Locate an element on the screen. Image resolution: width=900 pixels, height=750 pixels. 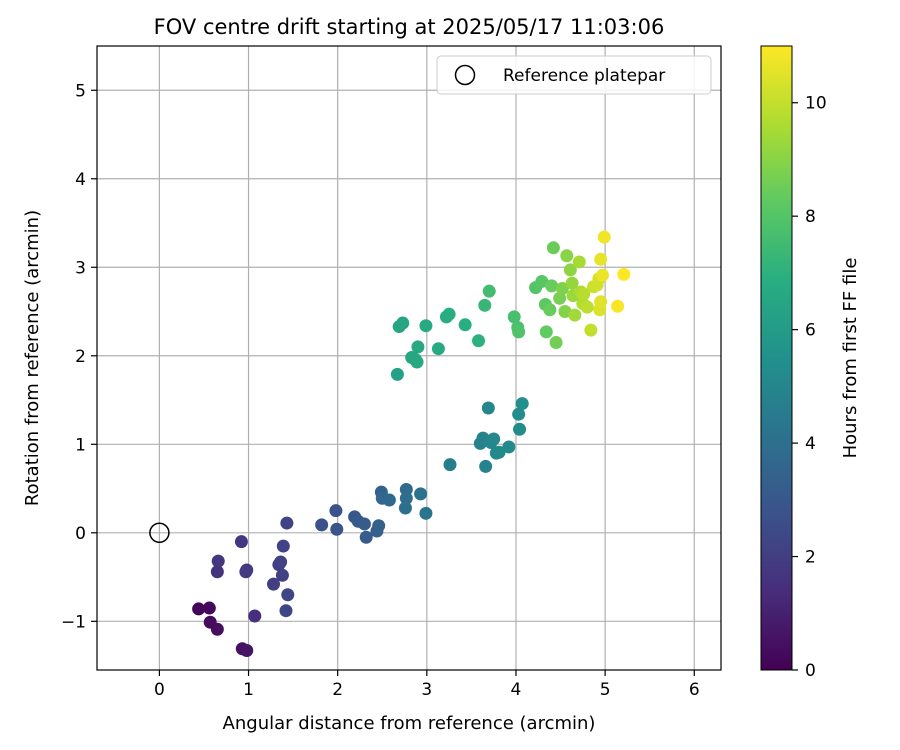
x-tick-label: 0 is located at coordinates (159, 690).